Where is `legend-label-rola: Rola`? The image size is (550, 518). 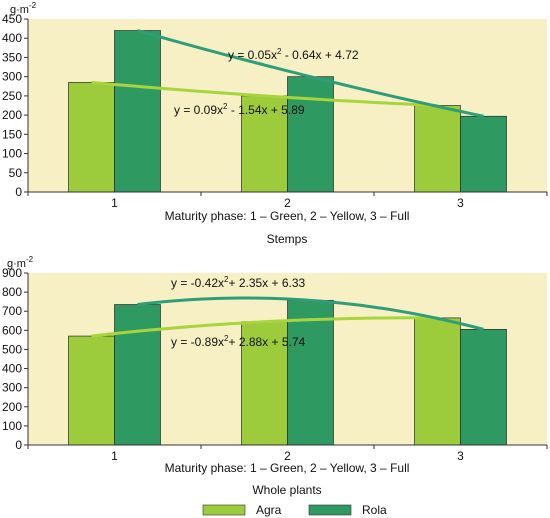
legend-label-rola: Rola is located at coordinates (374, 510).